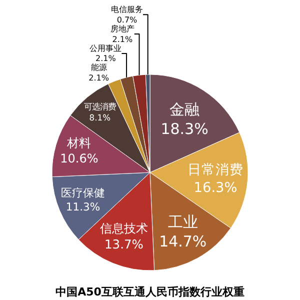 The height and width of the screenshot is (300, 300). I want to click on data-label: 13.7%, so click(124, 245).